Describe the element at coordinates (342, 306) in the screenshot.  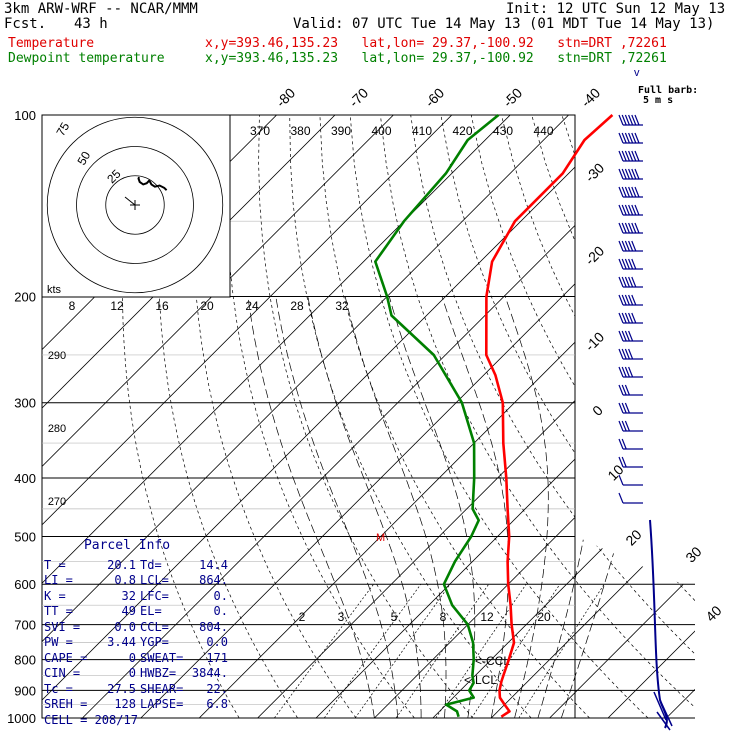
I see `hodo-speed-label: 32` at that location.